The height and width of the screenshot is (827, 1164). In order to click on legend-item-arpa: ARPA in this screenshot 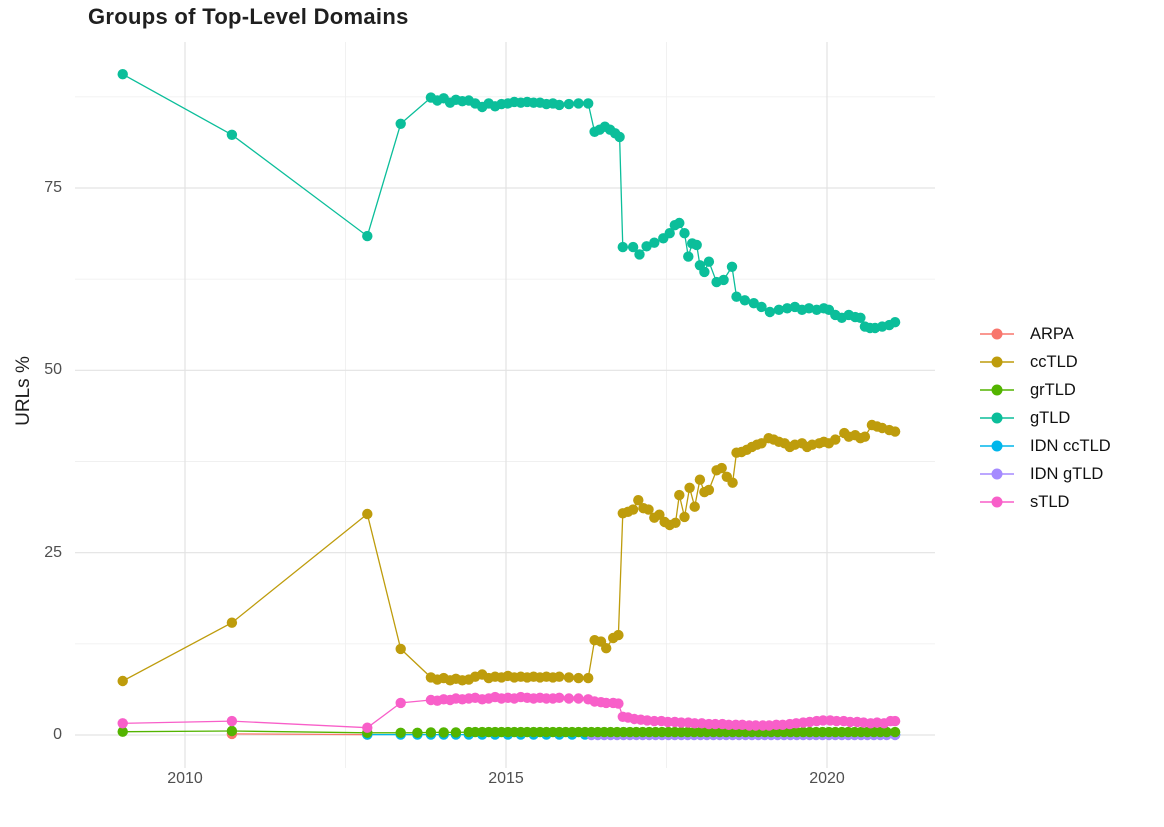, I will do `click(1045, 334)`.